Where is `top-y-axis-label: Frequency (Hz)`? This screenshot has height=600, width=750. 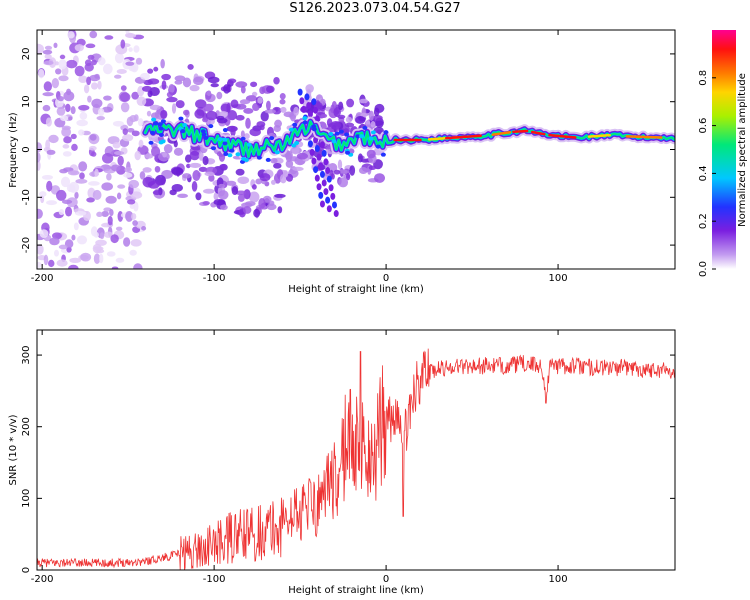 top-y-axis-label: Frequency (Hz) is located at coordinates (13, 150).